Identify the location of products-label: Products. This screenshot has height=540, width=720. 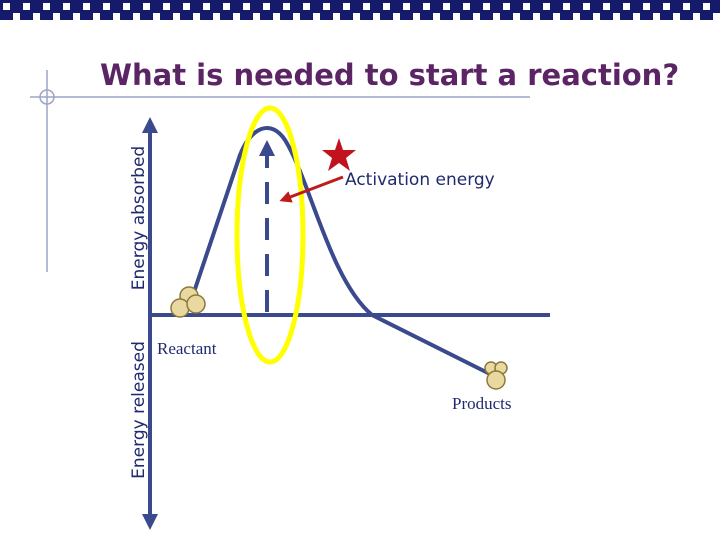
(482, 403).